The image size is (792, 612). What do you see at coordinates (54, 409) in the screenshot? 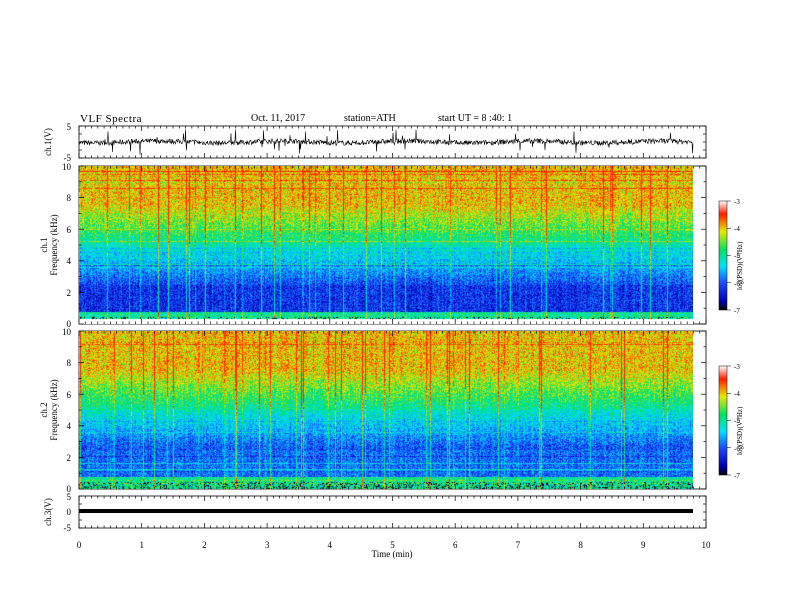
I see `ch2-spec-ylabel-line2: Frequency (kHz)` at bounding box center [54, 409].